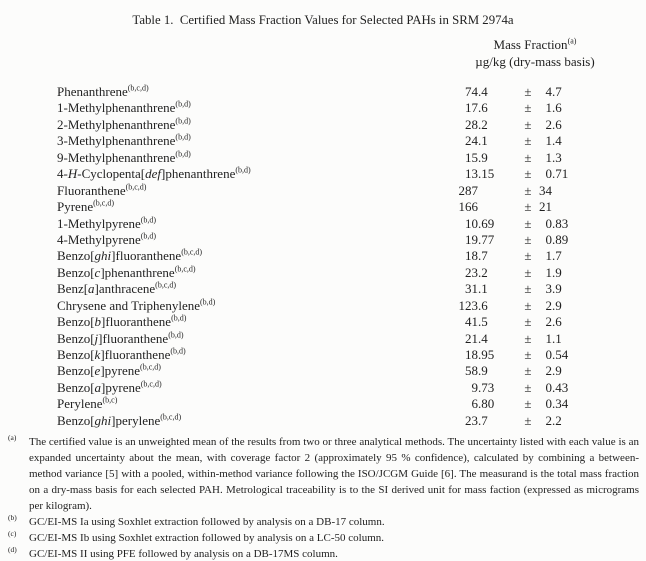 The height and width of the screenshot is (561, 646). What do you see at coordinates (471, 223) in the screenshot?
I see `value-integer: 10` at bounding box center [471, 223].